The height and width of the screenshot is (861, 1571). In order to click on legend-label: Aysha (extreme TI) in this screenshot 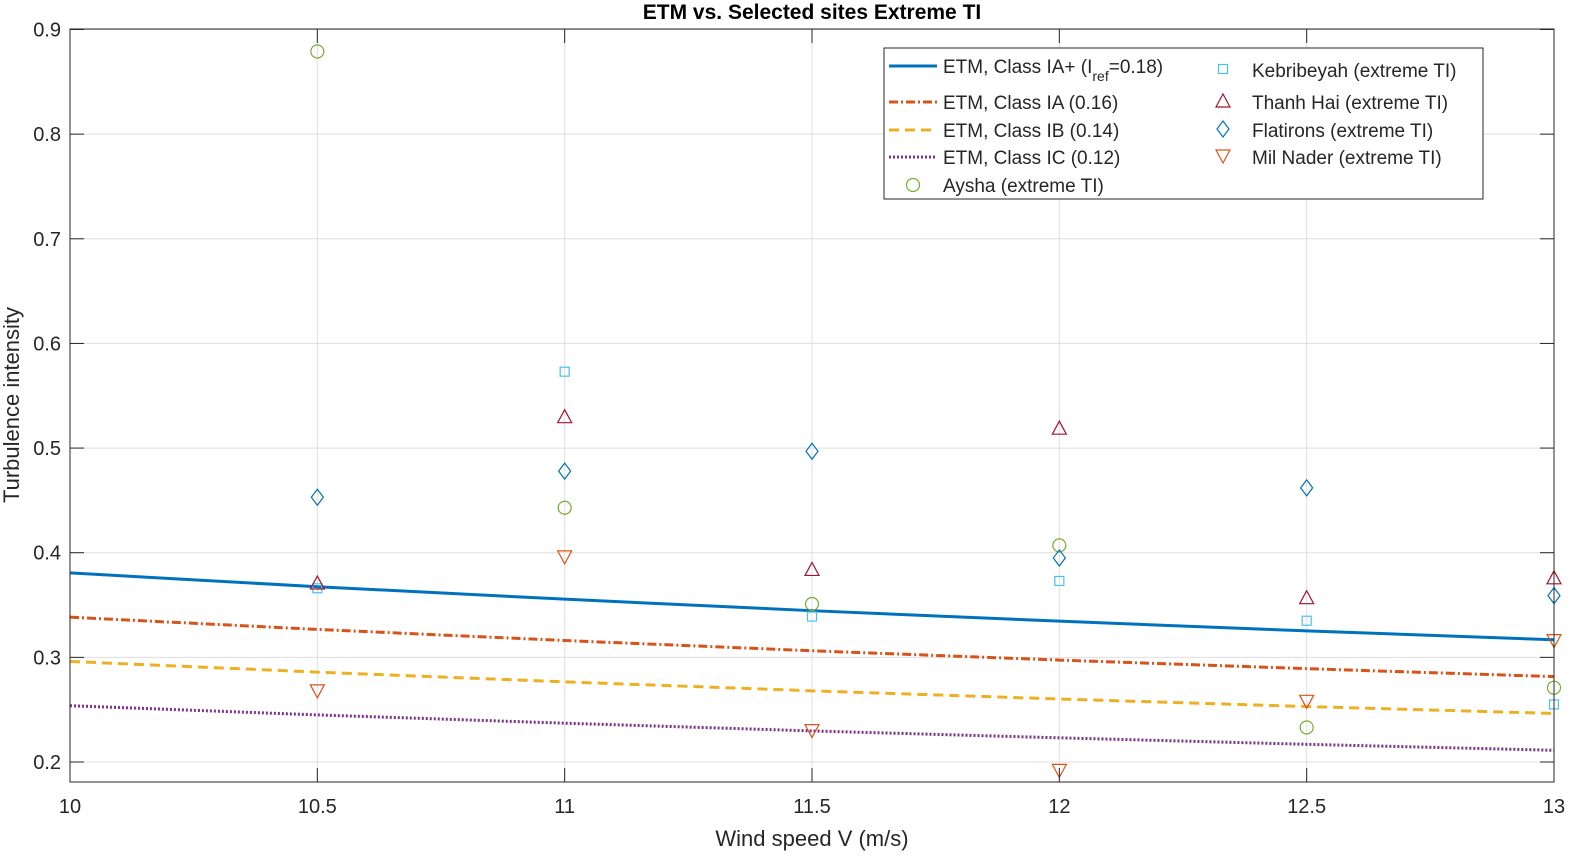, I will do `click(1023, 186)`.